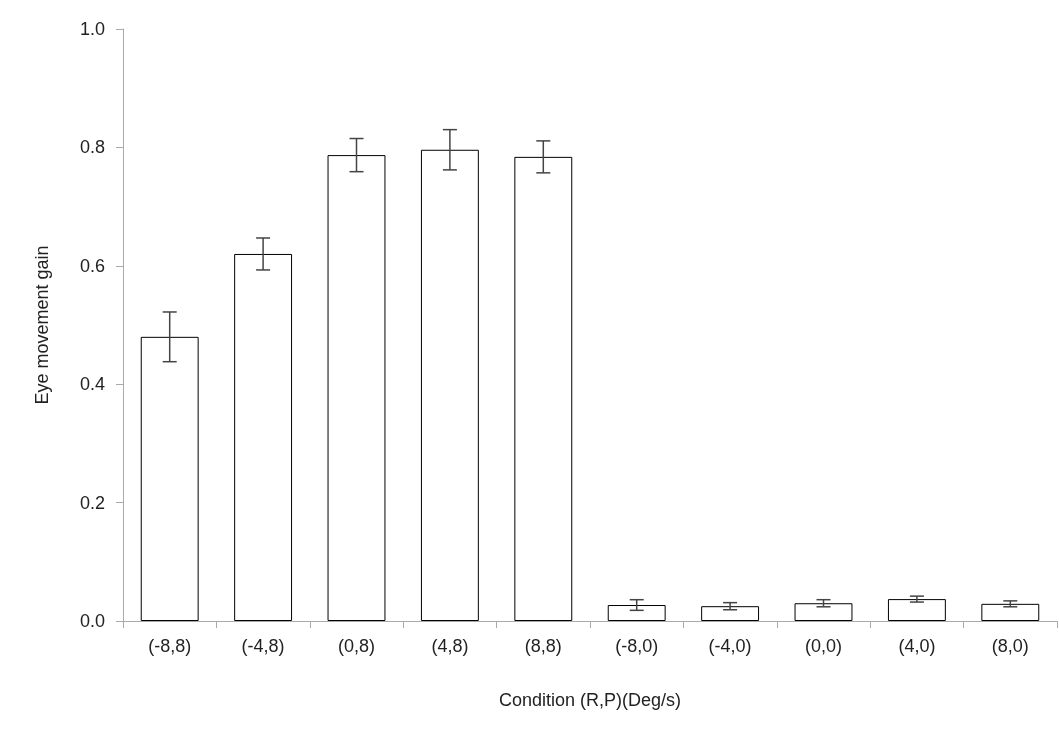 The height and width of the screenshot is (738, 1059). Describe the element at coordinates (823, 646) in the screenshot. I see `x-tick-label: (0,0)` at that location.